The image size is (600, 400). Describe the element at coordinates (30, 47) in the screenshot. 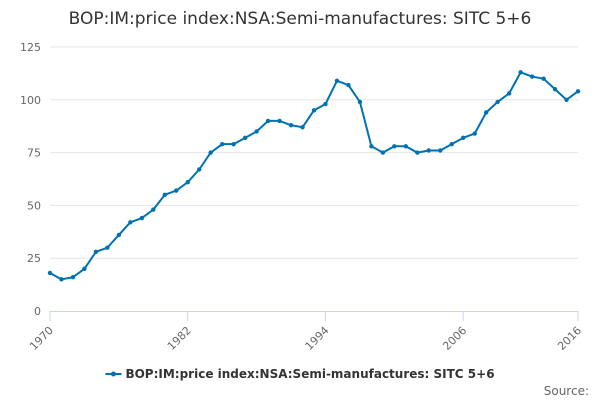

I see `y-tick-label: 125` at that location.